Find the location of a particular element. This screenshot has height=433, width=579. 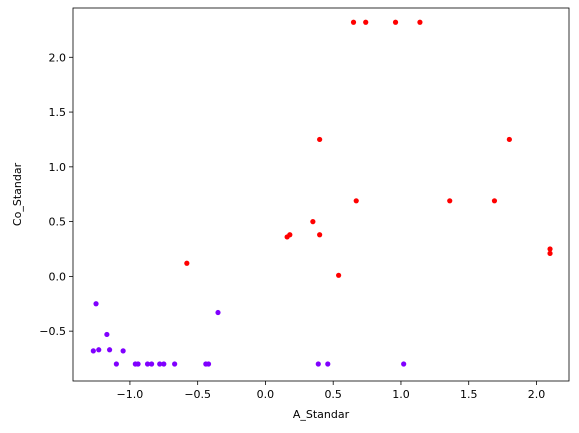

y-tick-label: 0.5 is located at coordinates (58, 222).